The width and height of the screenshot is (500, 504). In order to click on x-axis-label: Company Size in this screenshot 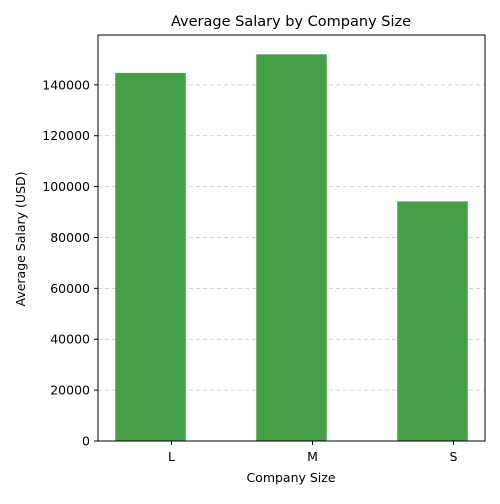, I will do `click(290, 477)`.